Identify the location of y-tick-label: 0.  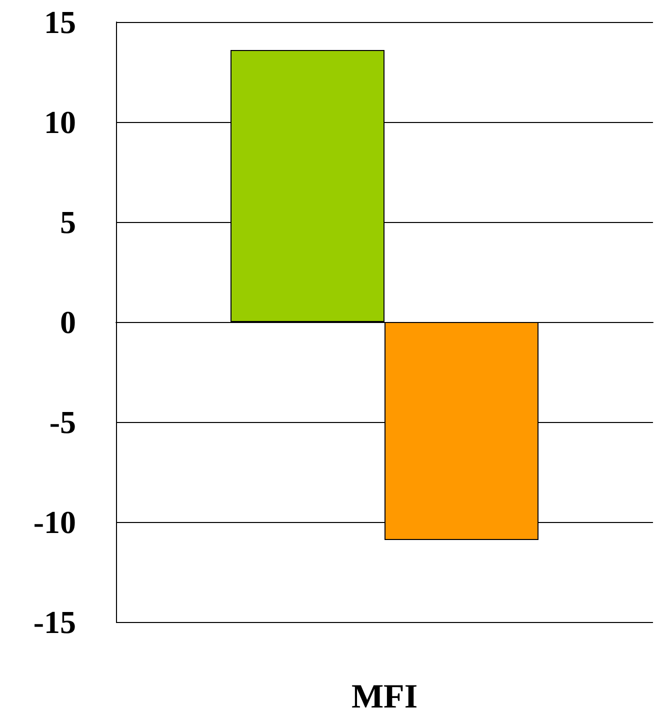
(68, 322).